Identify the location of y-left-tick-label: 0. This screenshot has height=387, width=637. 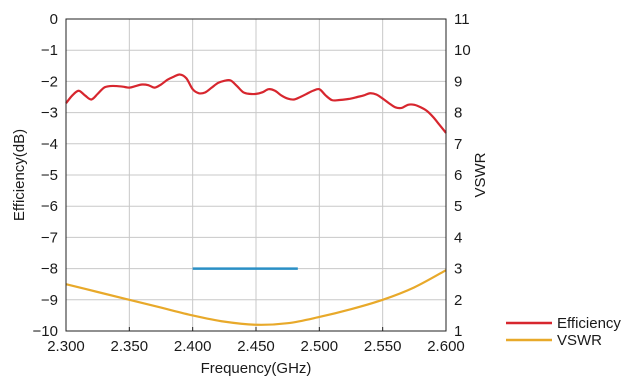
(54, 19).